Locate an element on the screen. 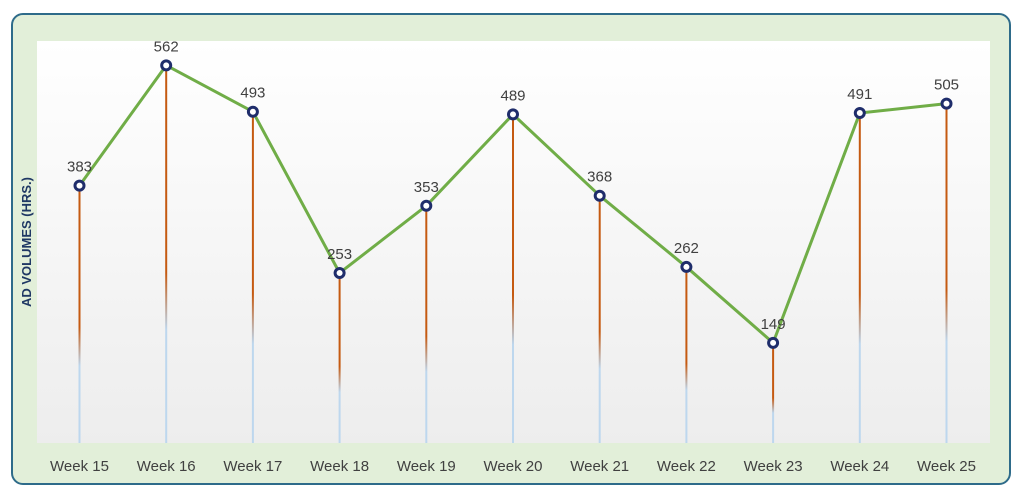 Image resolution: width=1024 pixels, height=494 pixels. x-tick-label: Week 18 is located at coordinates (339, 466).